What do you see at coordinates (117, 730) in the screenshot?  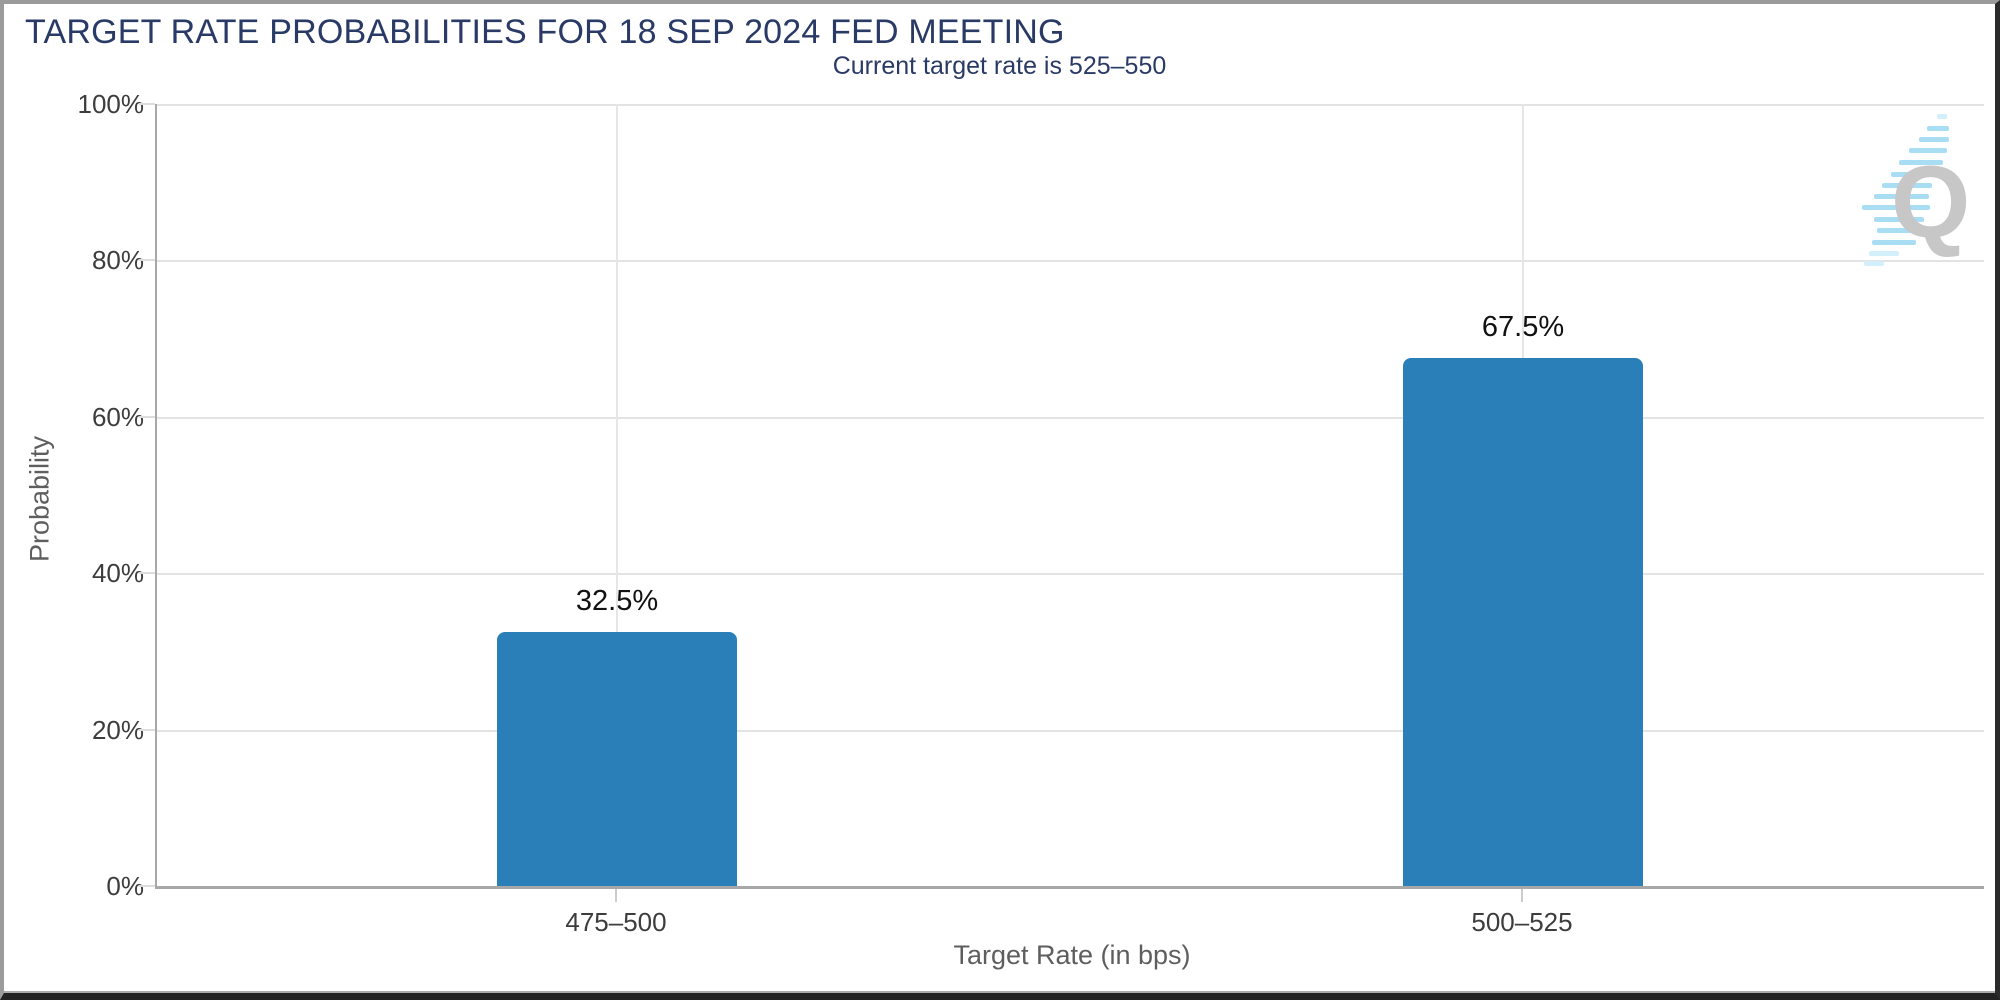 I see `ytick-20: 20%` at bounding box center [117, 730].